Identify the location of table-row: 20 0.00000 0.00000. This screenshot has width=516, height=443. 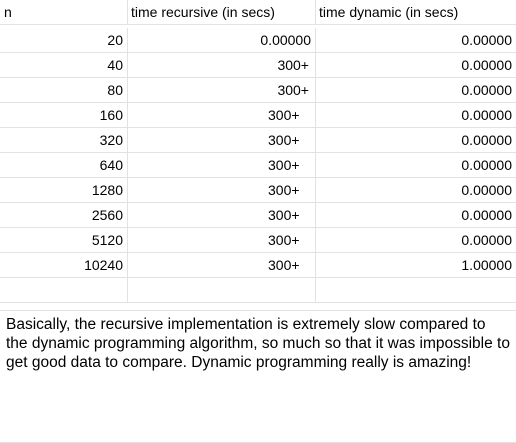
(258, 40).